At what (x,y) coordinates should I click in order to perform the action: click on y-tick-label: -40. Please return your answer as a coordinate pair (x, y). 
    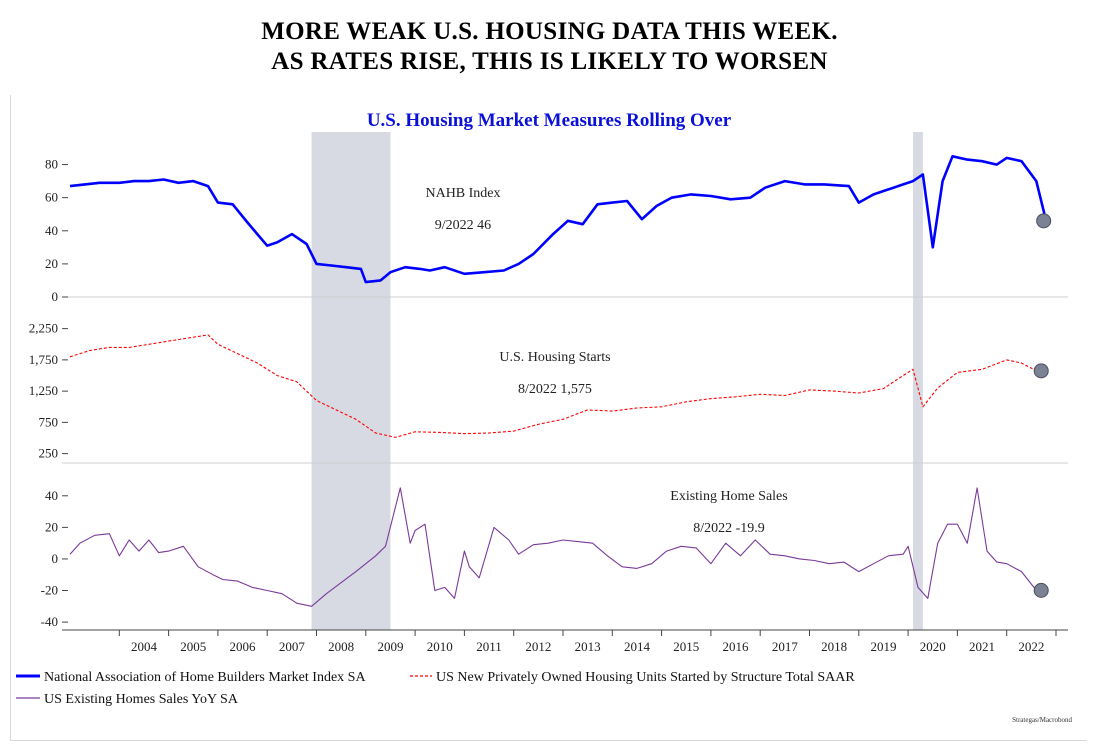
    Looking at the image, I should click on (49, 621).